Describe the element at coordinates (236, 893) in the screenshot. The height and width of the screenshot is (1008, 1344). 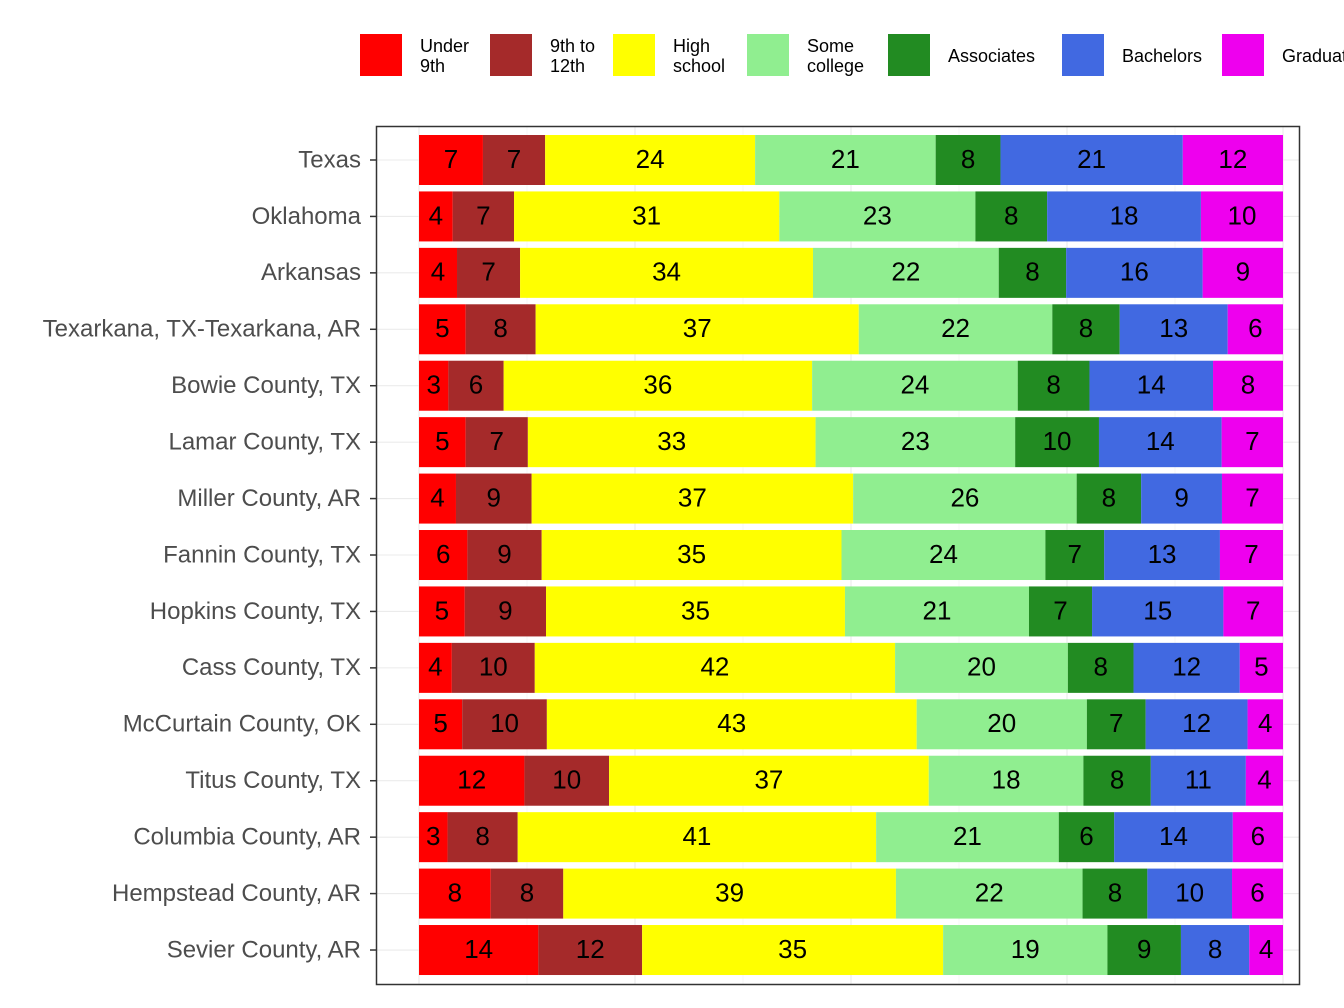
I see `y-axis-tick-label: Hempstead County, AR` at that location.